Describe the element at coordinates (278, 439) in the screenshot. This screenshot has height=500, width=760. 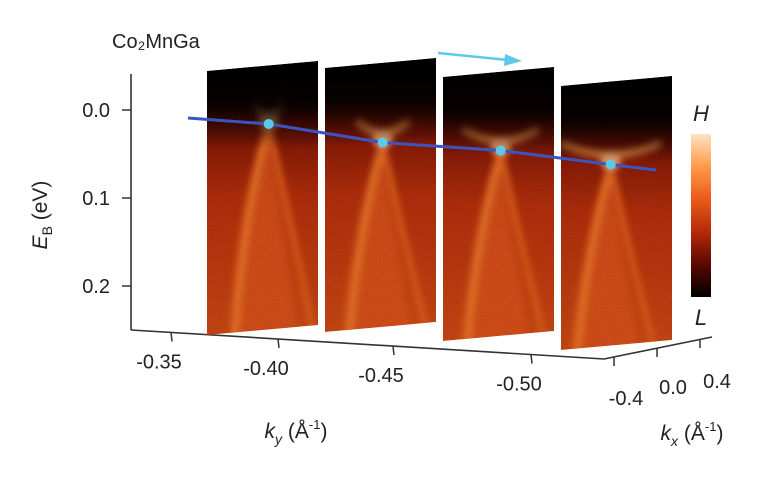
I see `ky-label-sub: y` at that location.